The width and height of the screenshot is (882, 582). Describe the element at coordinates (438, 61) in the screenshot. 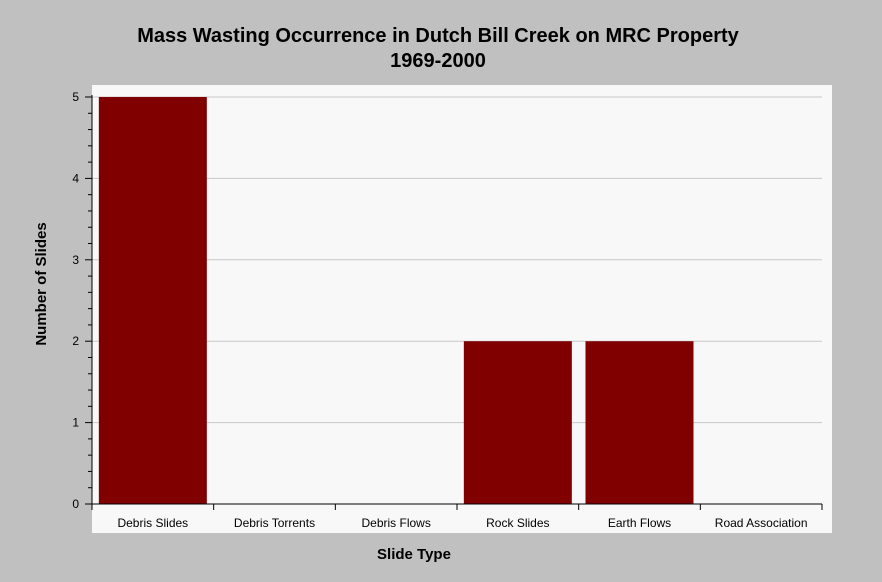

I see `chart-subtitle: 1969-2000` at that location.